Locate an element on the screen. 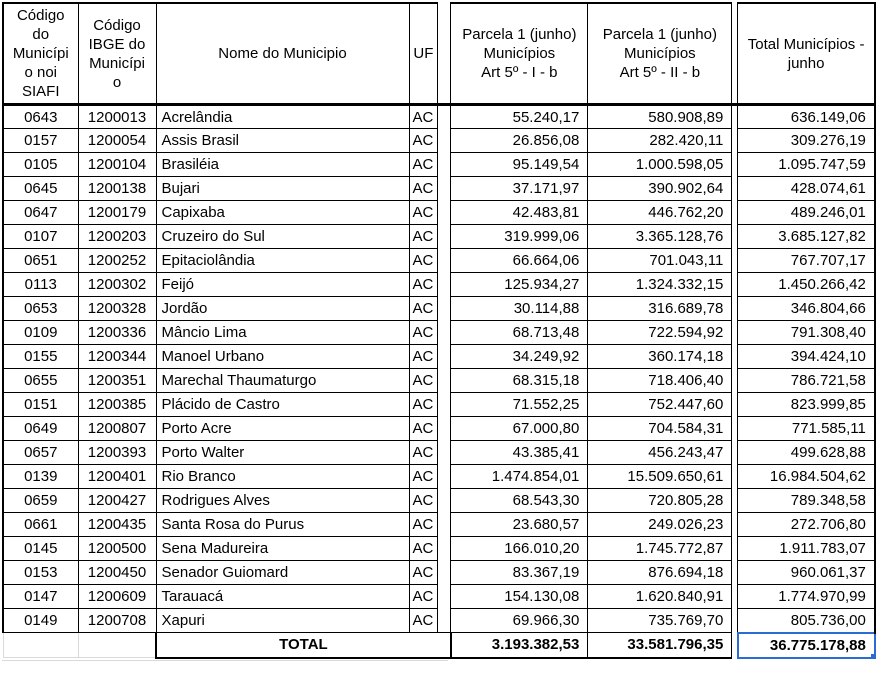 Image resolution: width=880 pixels, height=689 pixels. cell-parcela2: 701.043,11 is located at coordinates (660, 260).